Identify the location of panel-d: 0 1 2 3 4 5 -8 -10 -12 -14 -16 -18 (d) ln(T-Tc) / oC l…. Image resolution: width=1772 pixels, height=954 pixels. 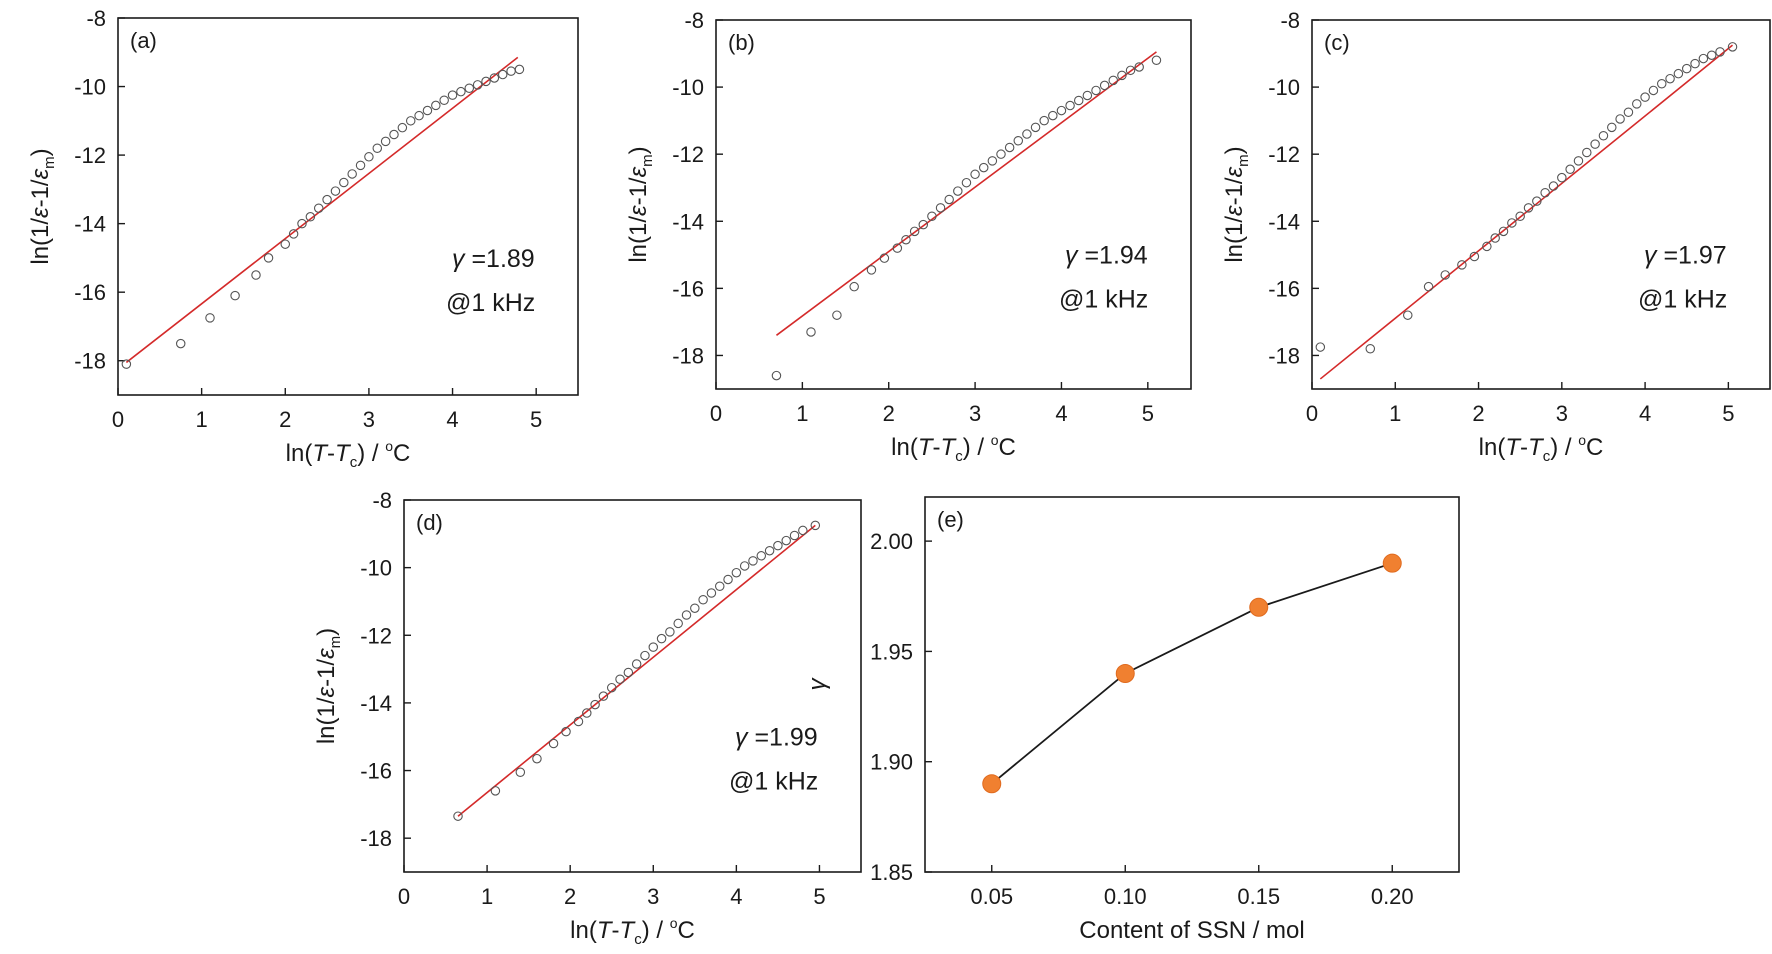
(587, 718).